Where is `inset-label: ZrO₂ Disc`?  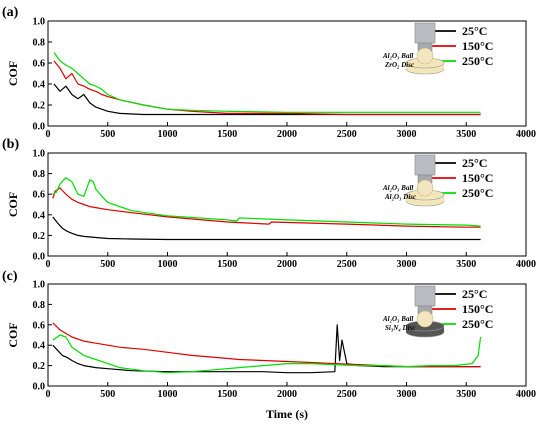
inset-label: ZrO₂ Disc is located at coordinates (399, 65).